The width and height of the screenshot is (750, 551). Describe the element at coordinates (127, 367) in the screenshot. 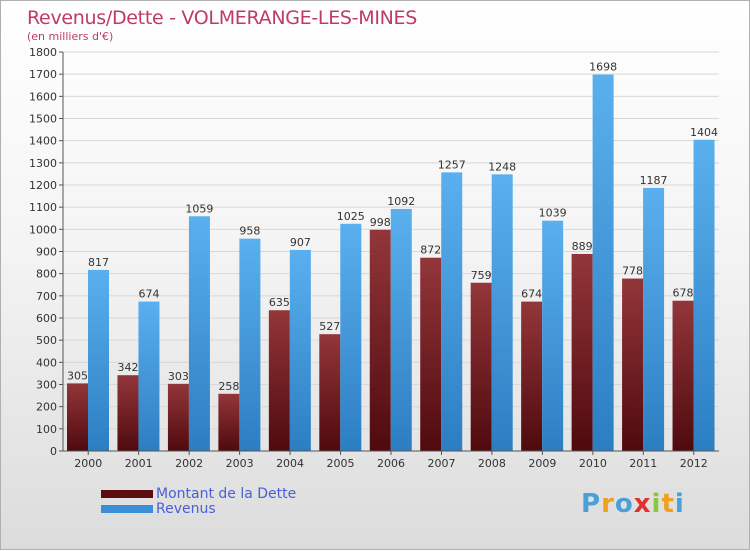

I see `data-label-dette: 342` at that location.